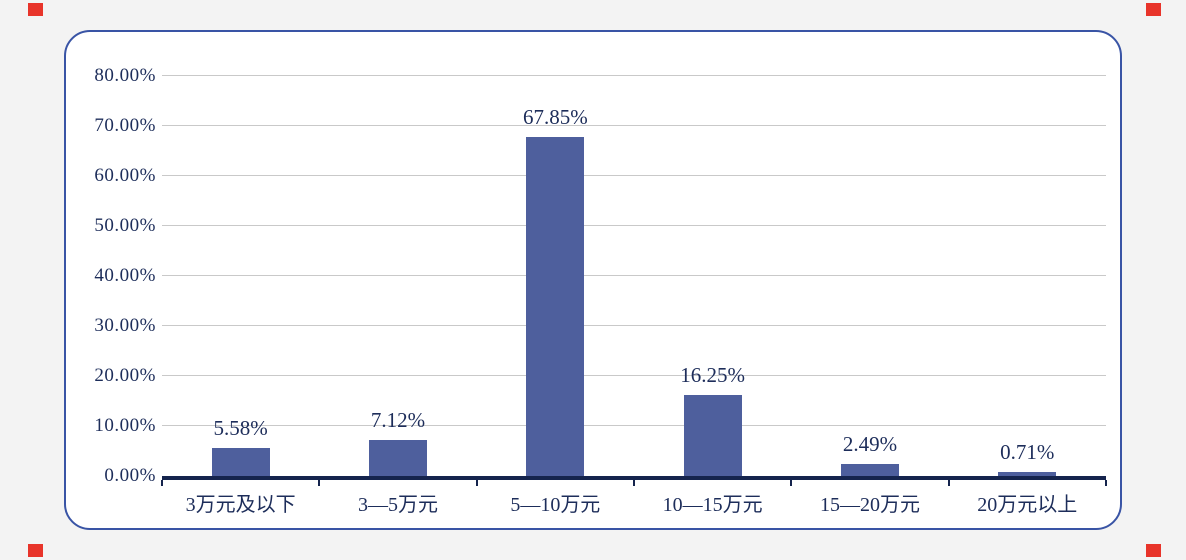 Image resolution: width=1186 pixels, height=560 pixels. What do you see at coordinates (398, 420) in the screenshot?
I see `bar-value-label: 7.12%` at bounding box center [398, 420].